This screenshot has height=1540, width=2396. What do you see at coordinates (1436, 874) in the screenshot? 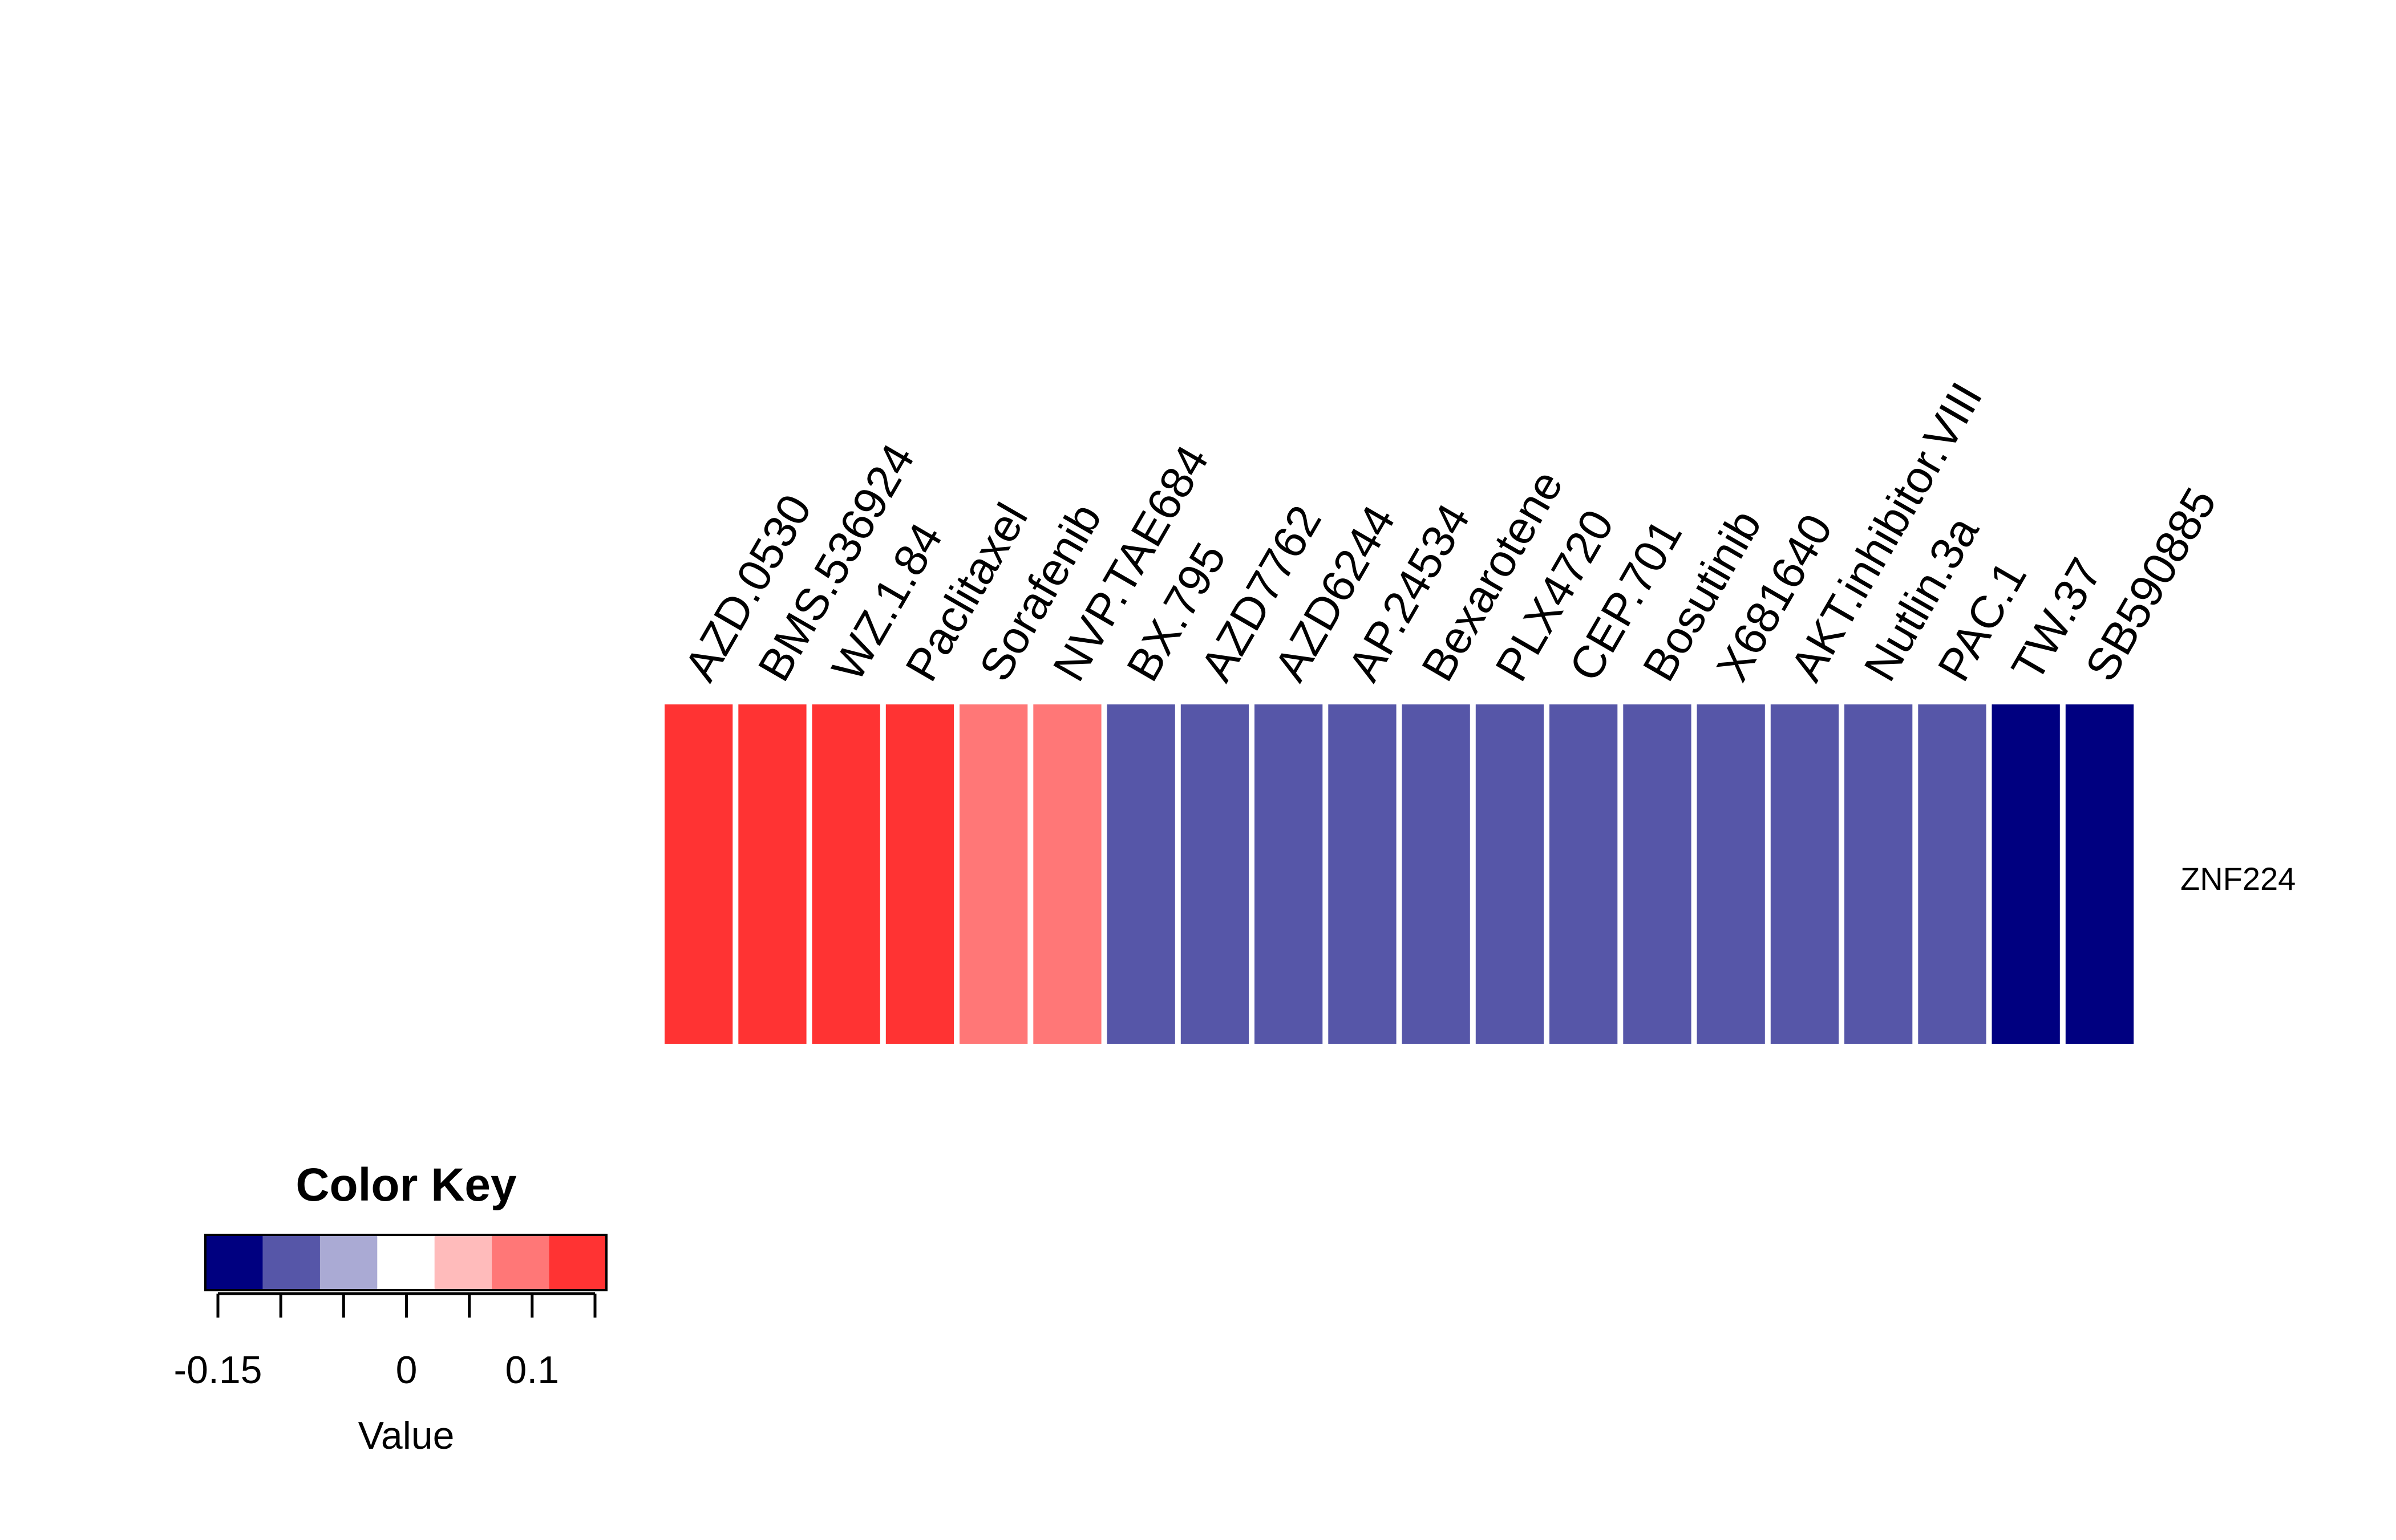
I see `heatmap-cell-bexarotene` at bounding box center [1436, 874].